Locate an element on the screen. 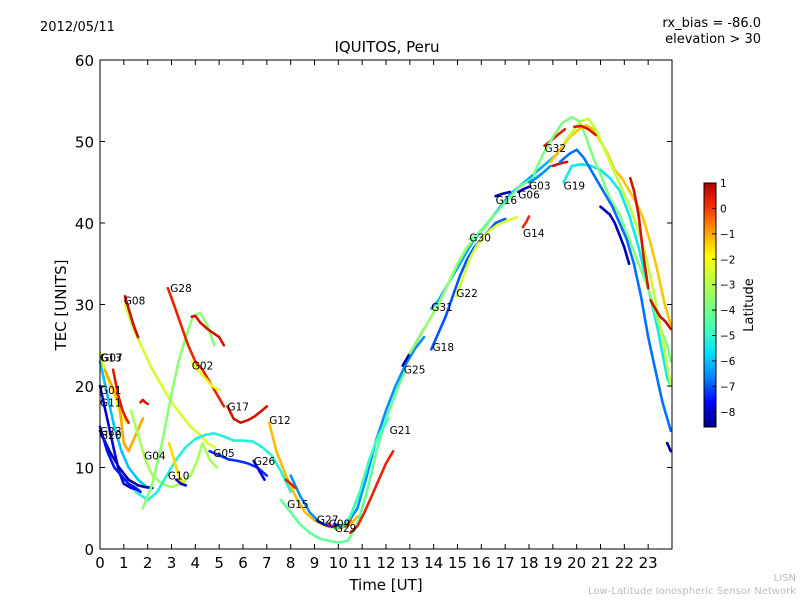 This screenshot has height=604, width=800. satellite-label-g26: G26 is located at coordinates (265, 462).